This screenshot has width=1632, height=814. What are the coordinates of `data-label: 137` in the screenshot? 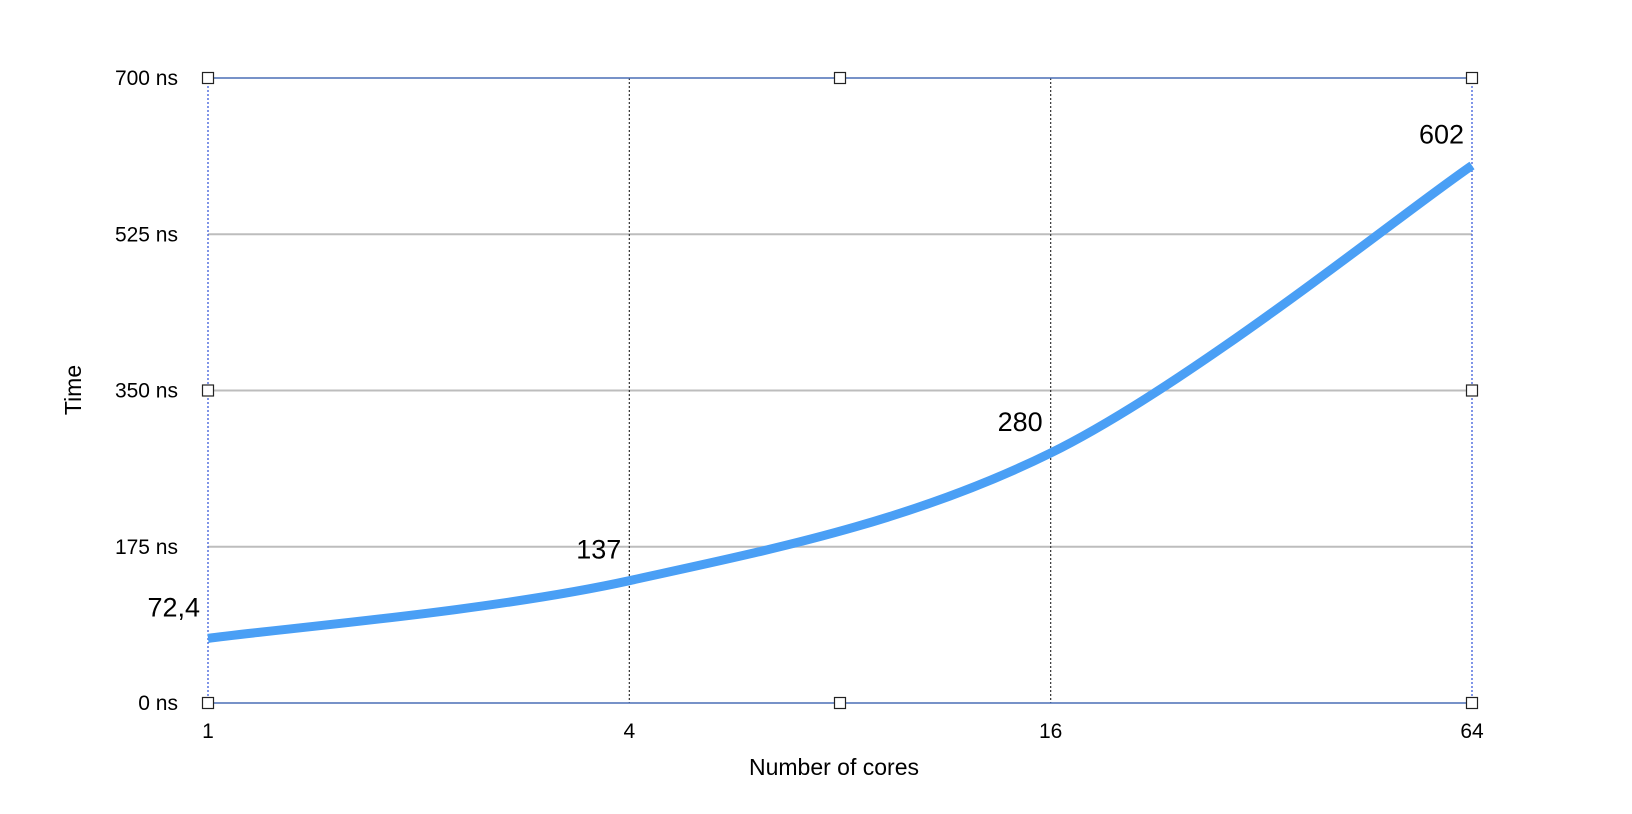 It's located at (598, 550).